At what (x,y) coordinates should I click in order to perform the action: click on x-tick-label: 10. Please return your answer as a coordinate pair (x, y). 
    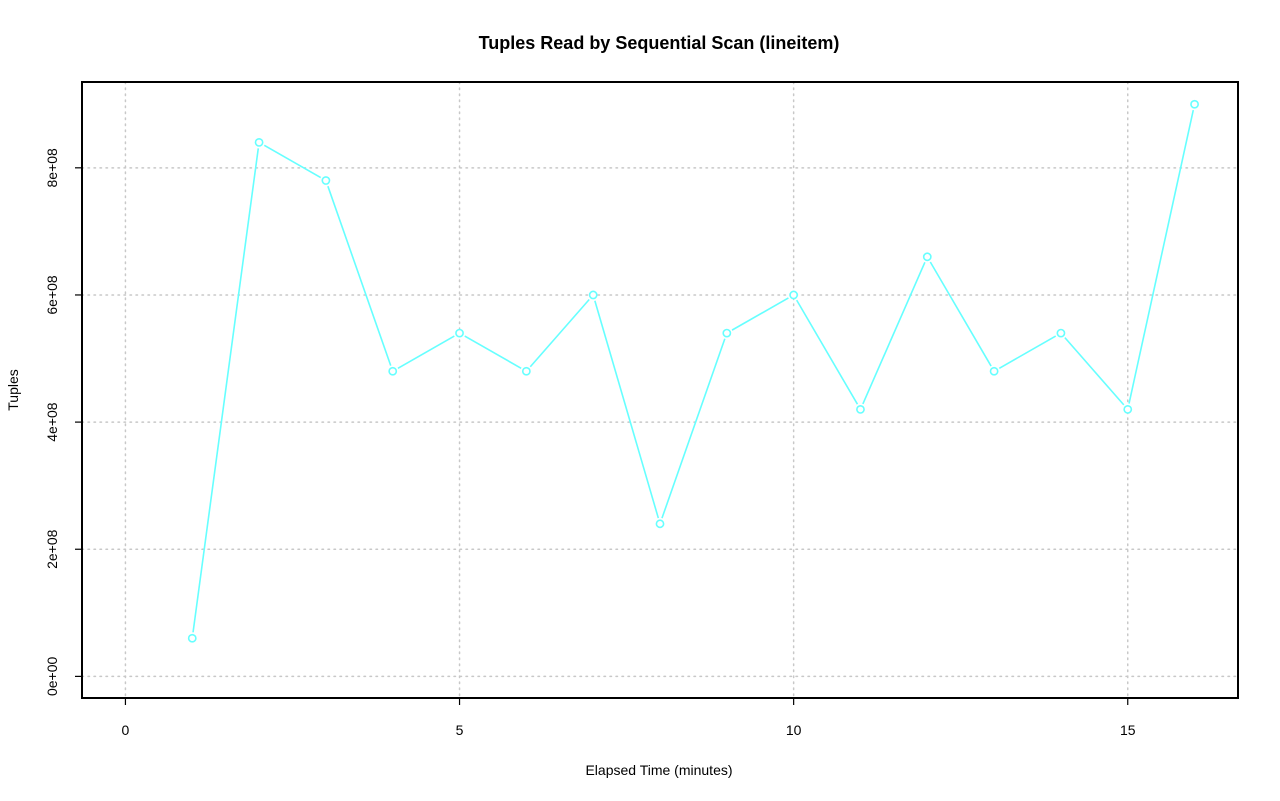
    Looking at the image, I should click on (794, 730).